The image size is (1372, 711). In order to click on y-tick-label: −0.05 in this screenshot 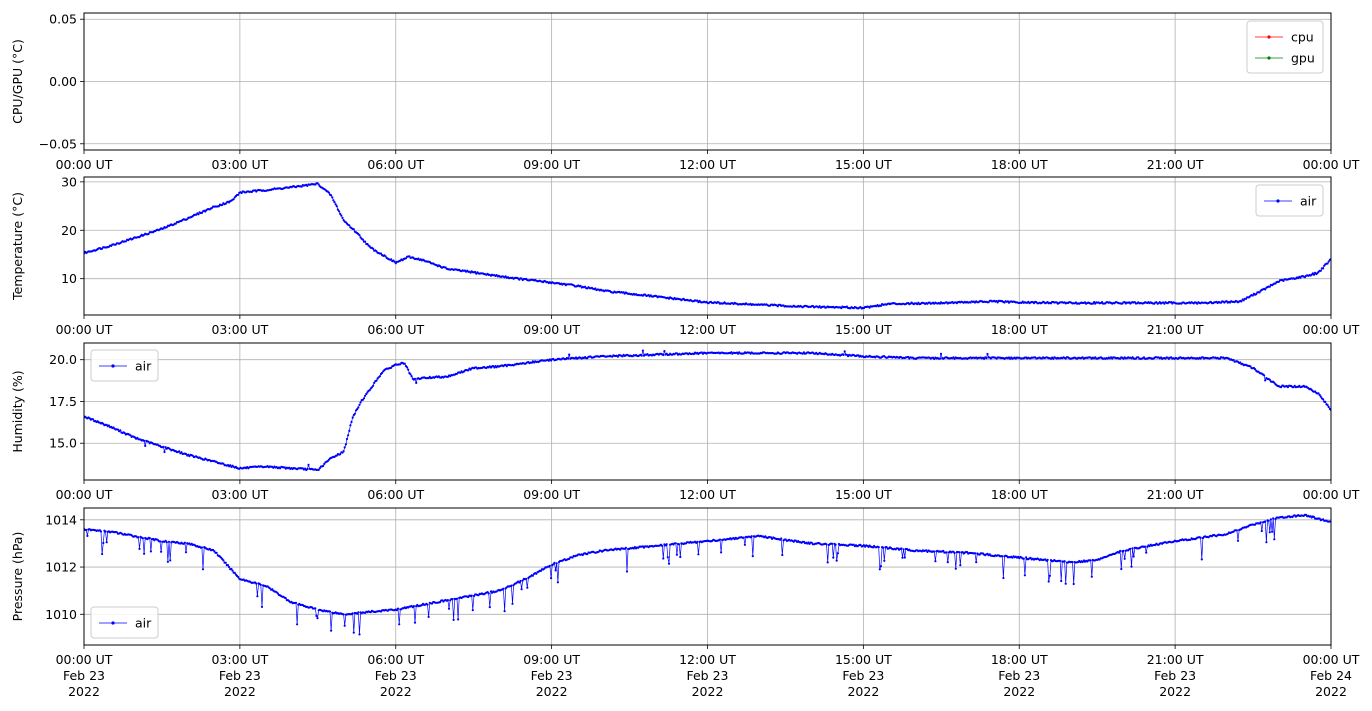, I will do `click(58, 143)`.